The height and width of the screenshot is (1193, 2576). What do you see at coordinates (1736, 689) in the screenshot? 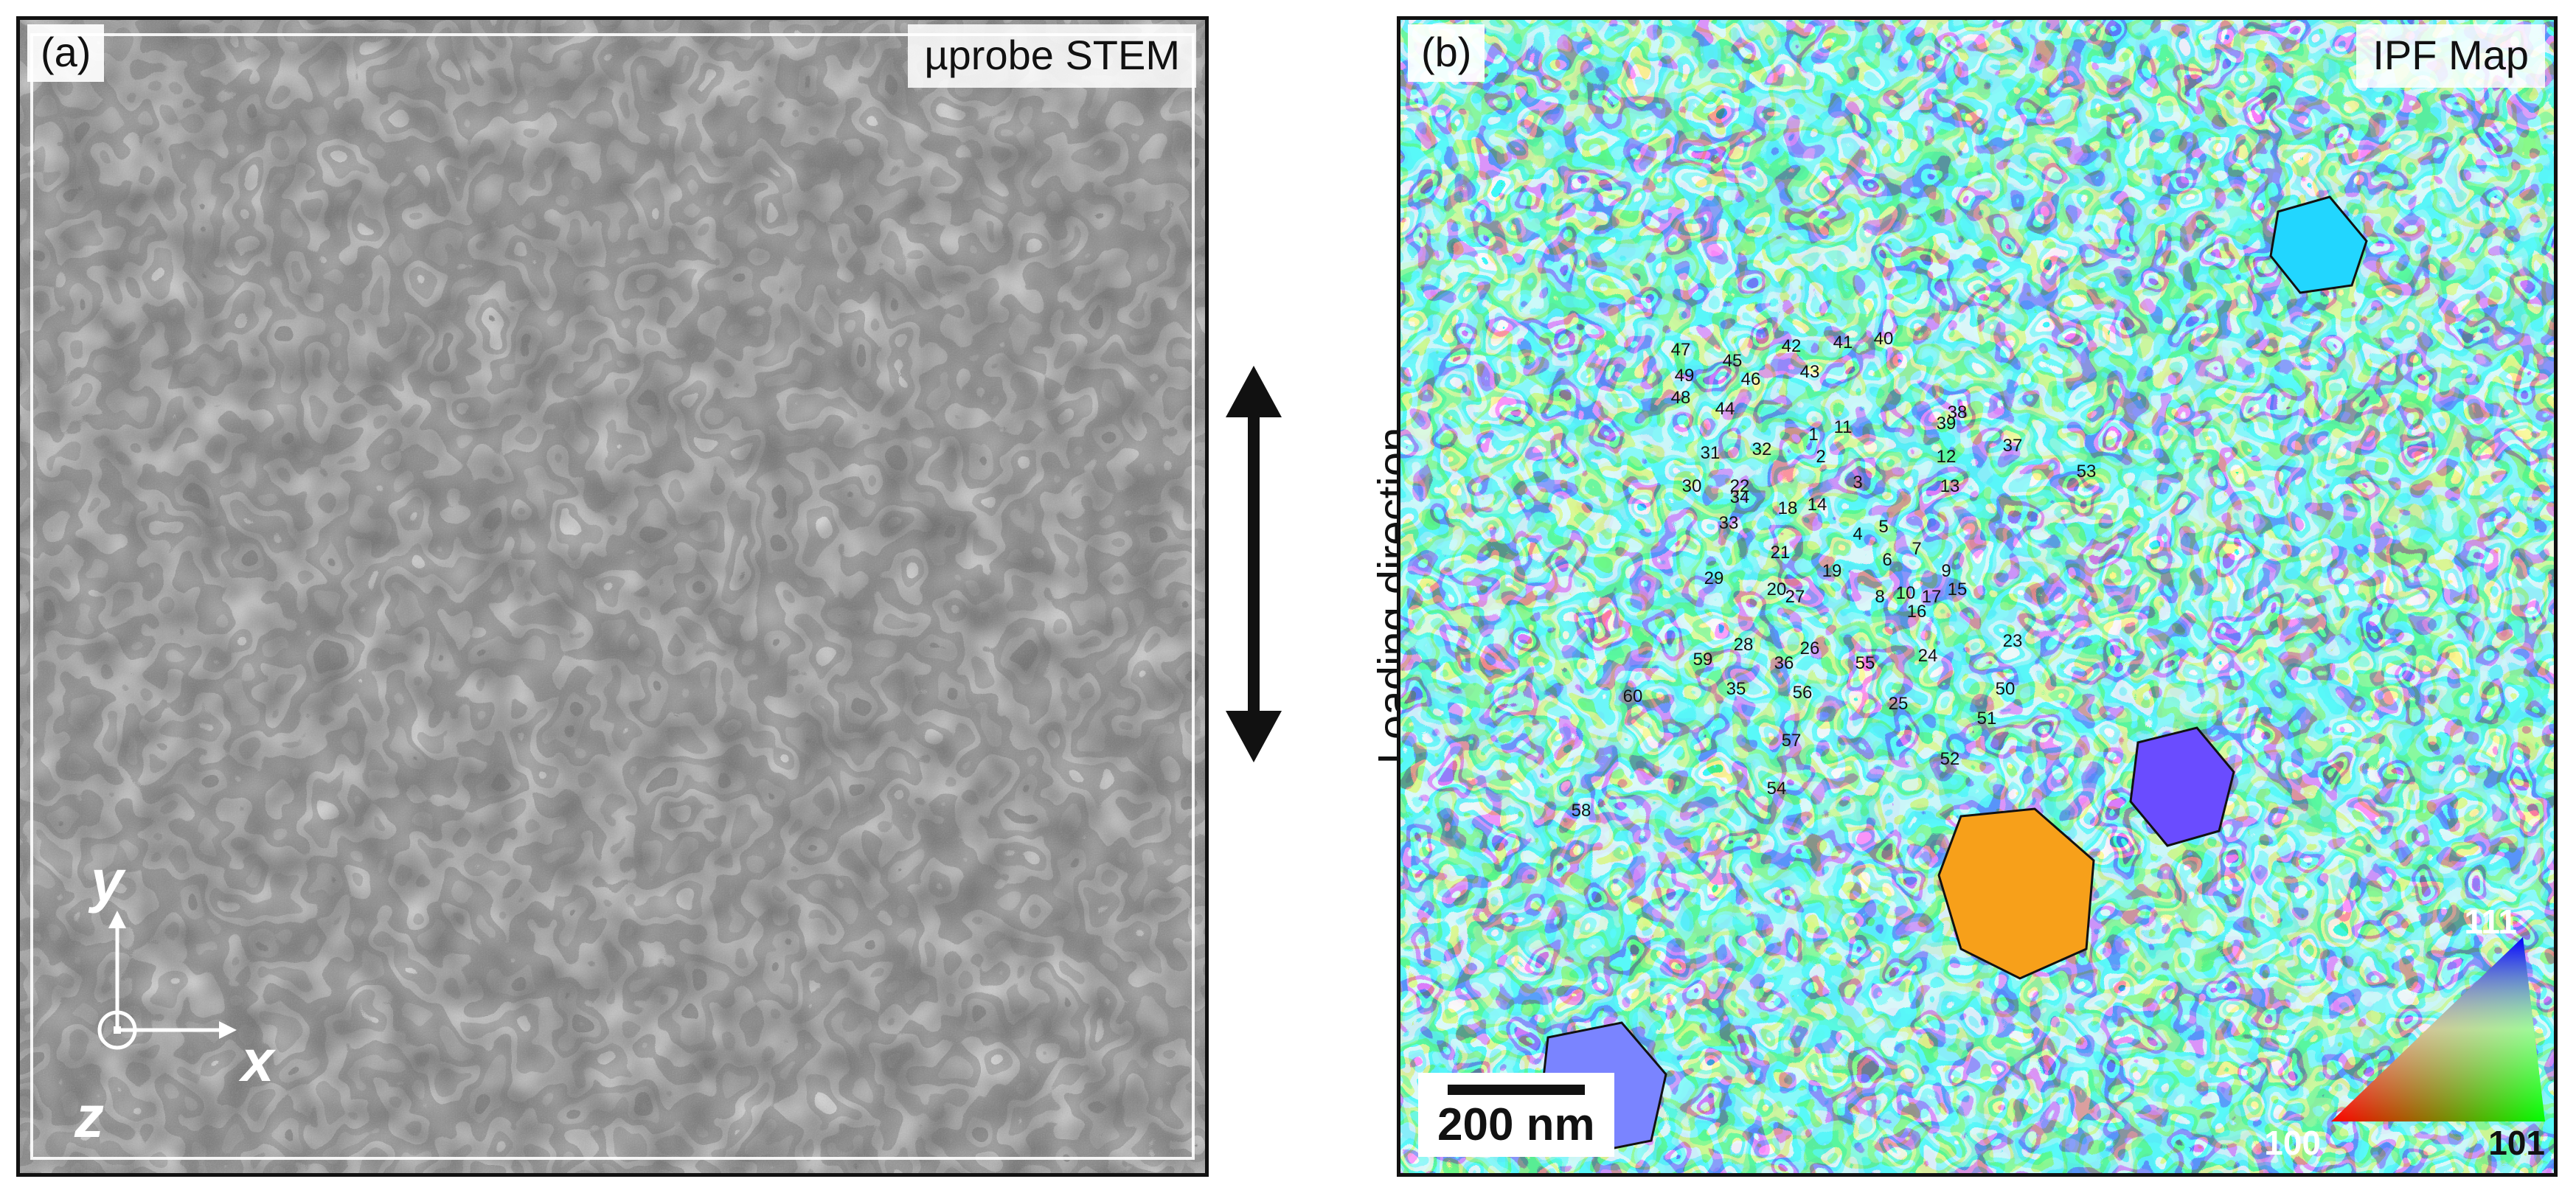
I see `grain-label-35: 35` at bounding box center [1736, 689].